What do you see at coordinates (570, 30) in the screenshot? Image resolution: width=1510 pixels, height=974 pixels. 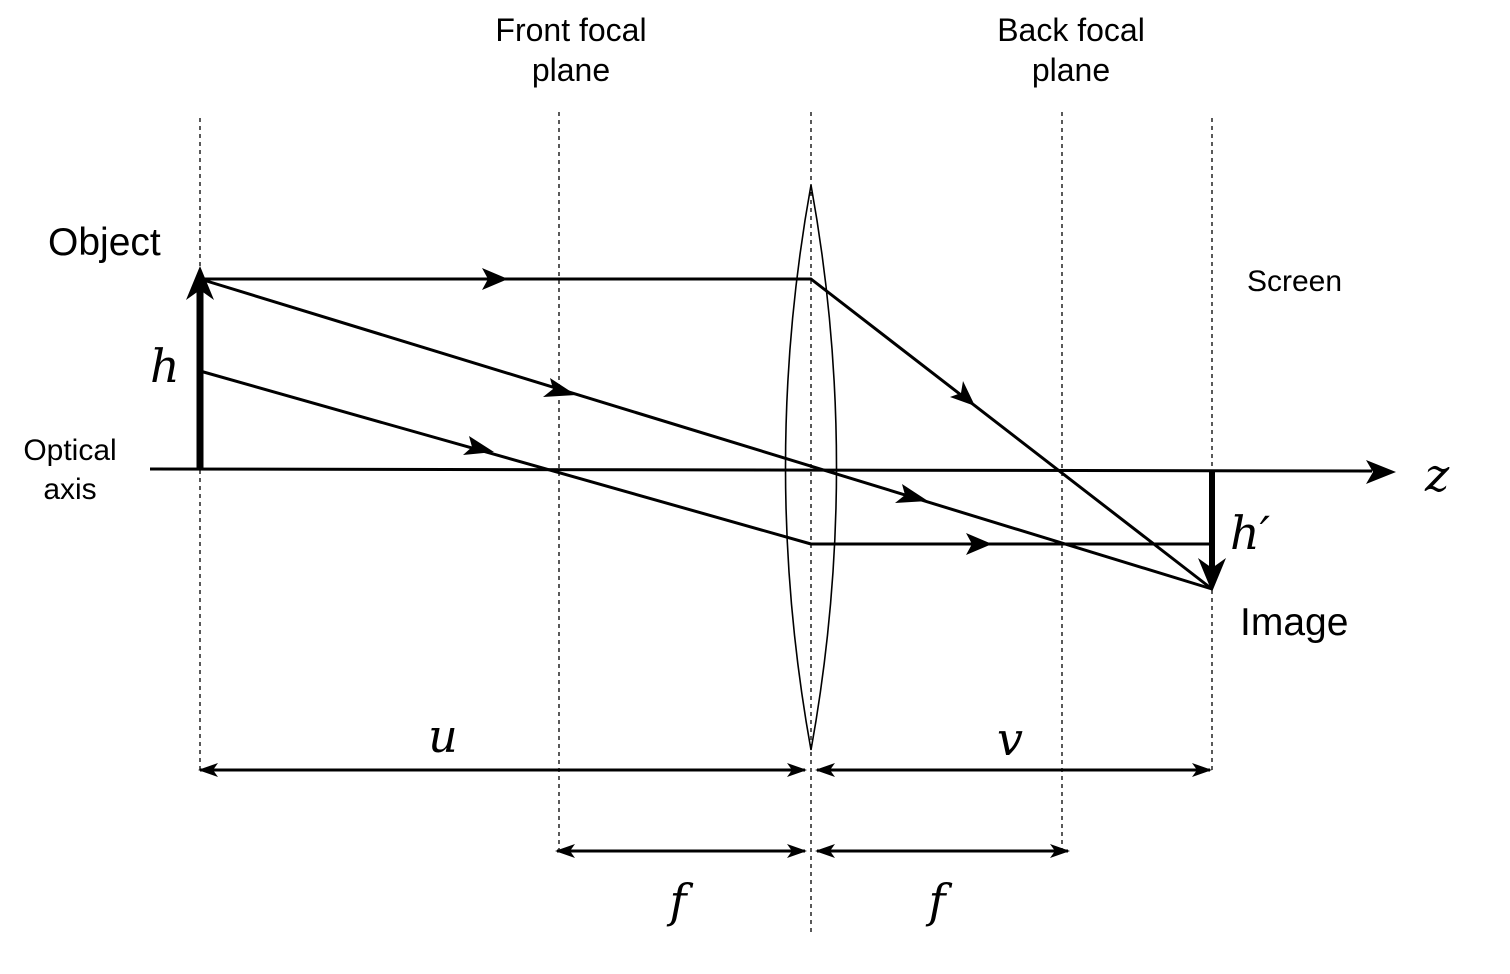 I see `front-focal-plane-label-line1: Front focal` at bounding box center [570, 30].